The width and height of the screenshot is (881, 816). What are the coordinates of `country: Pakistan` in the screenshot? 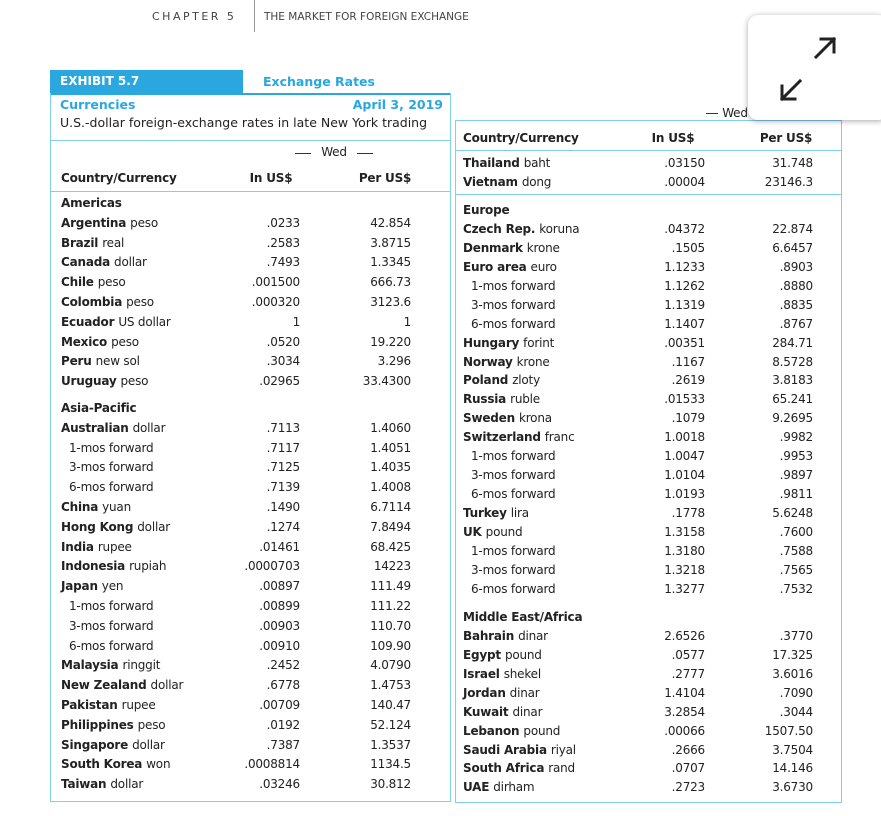 It's located at (89, 705).